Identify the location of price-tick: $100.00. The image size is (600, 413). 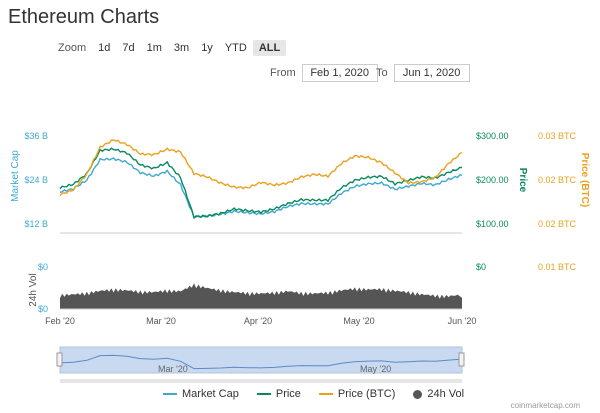
(492, 224).